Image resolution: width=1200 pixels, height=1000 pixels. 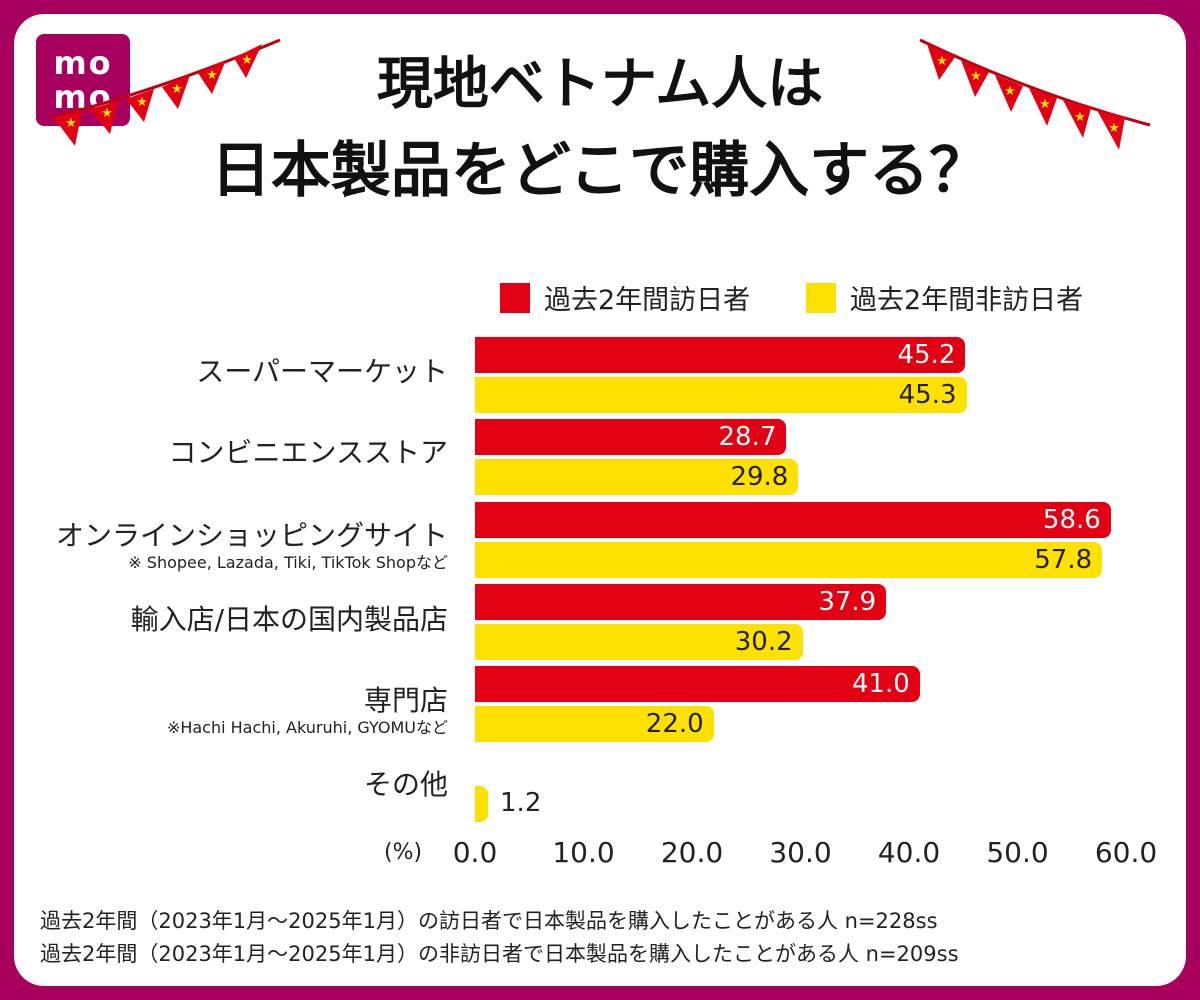 What do you see at coordinates (681, 602) in the screenshot?
I see `bar-visited: 37.9` at bounding box center [681, 602].